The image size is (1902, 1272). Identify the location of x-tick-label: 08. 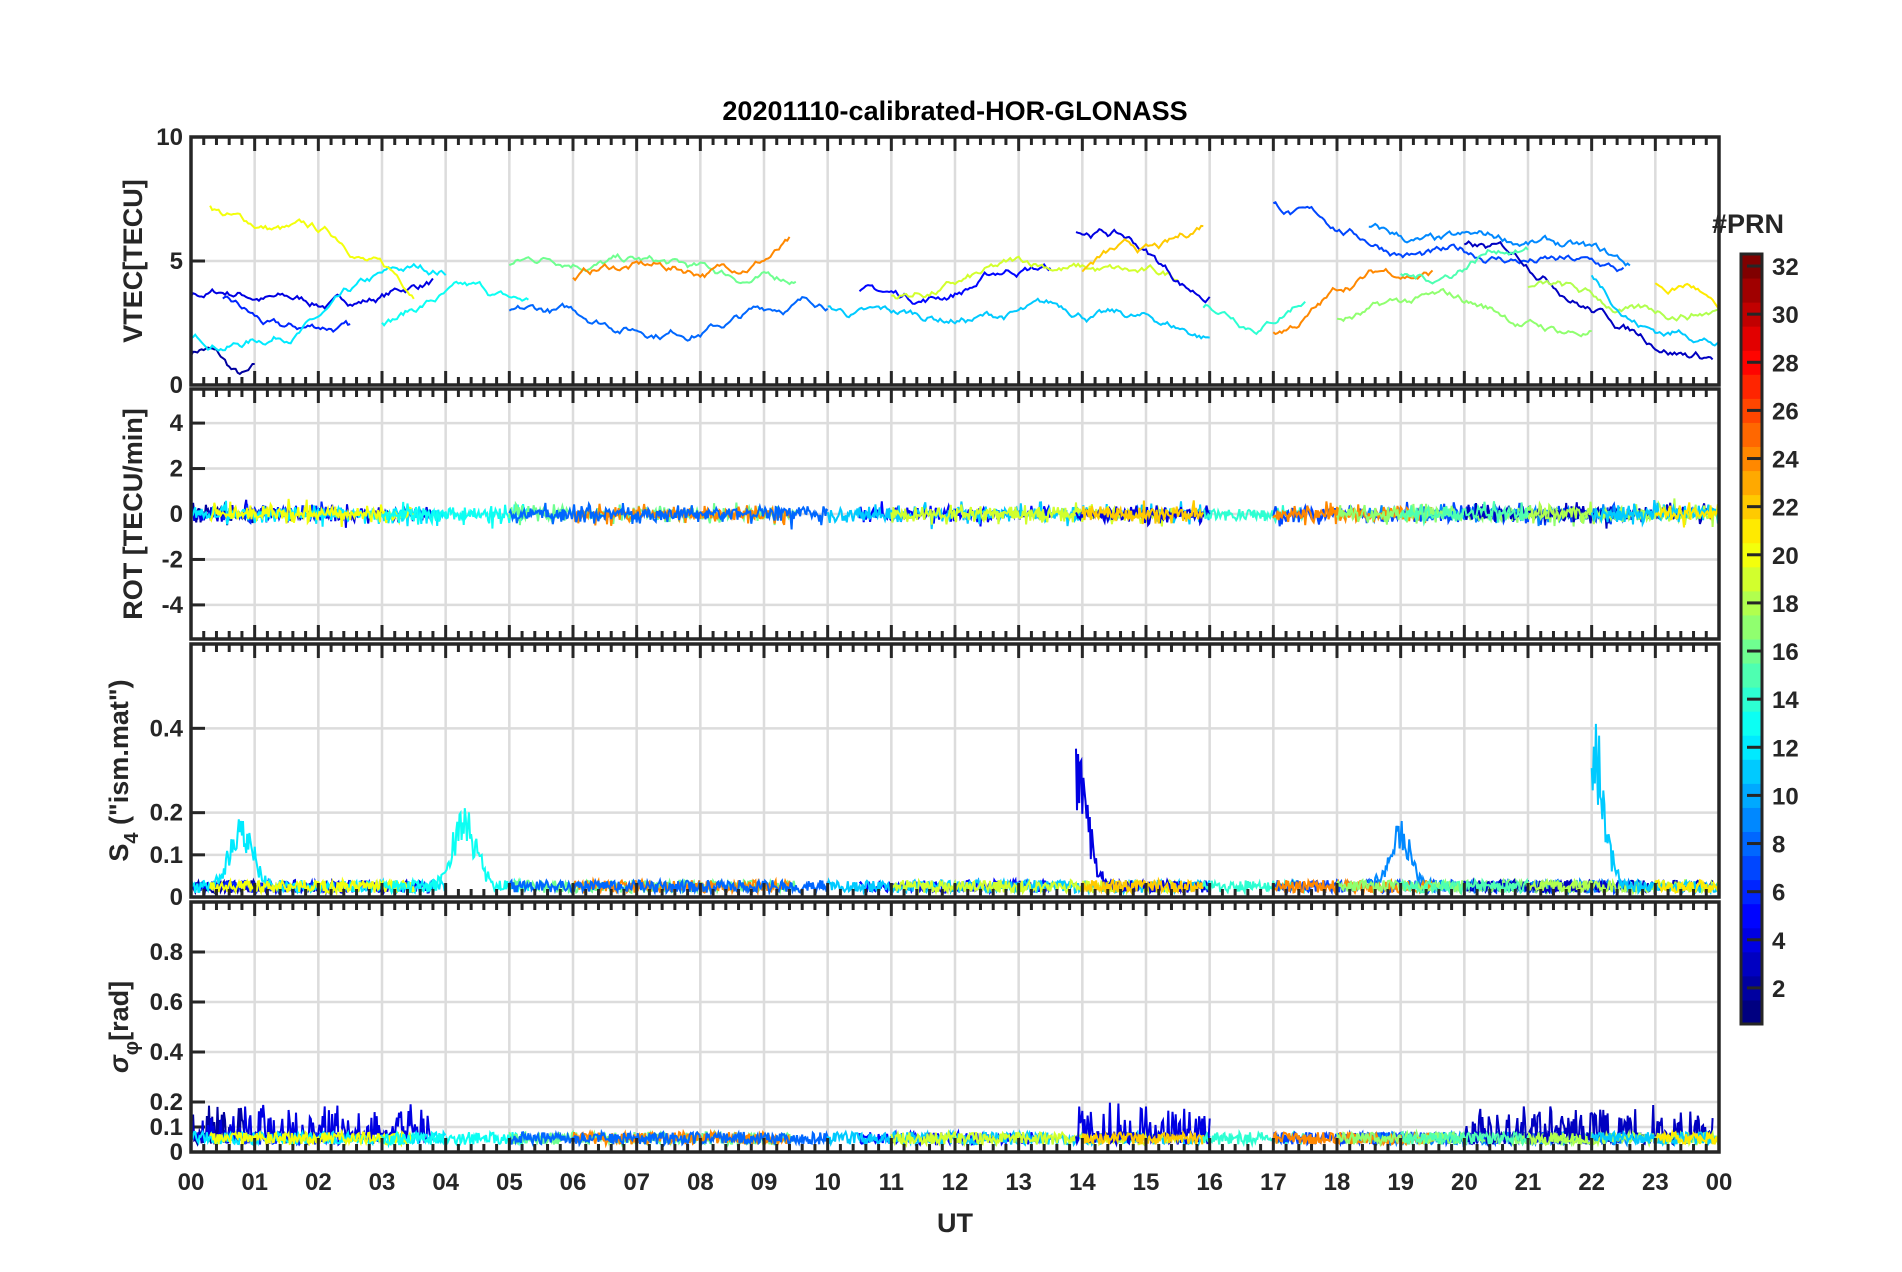
(700, 1182).